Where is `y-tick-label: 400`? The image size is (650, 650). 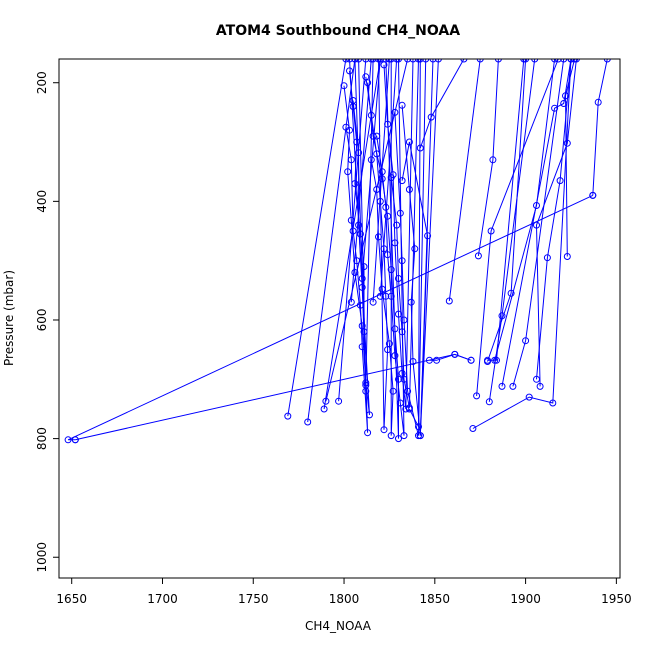
y-tick-label: 400 is located at coordinates (42, 201).